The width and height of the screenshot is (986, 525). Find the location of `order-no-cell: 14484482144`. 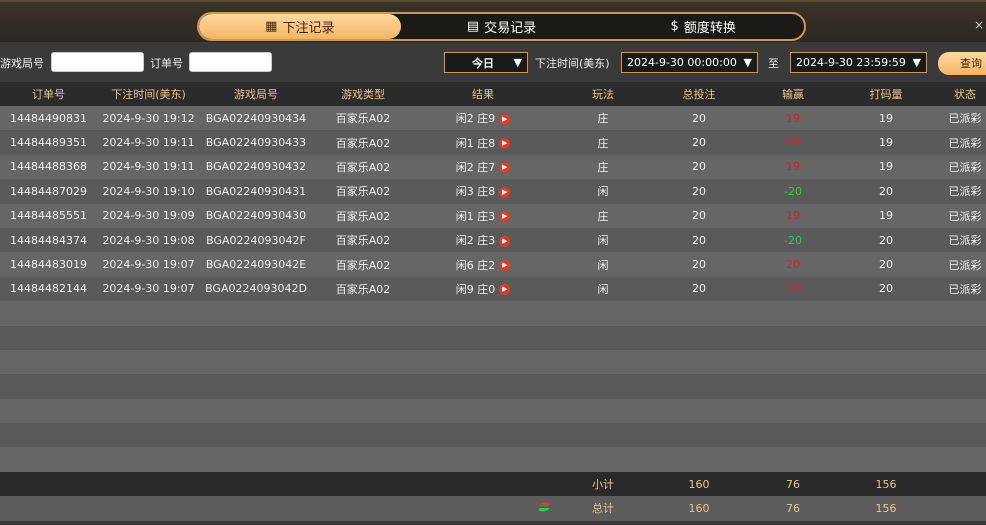

order-no-cell: 14484482144 is located at coordinates (48, 289).